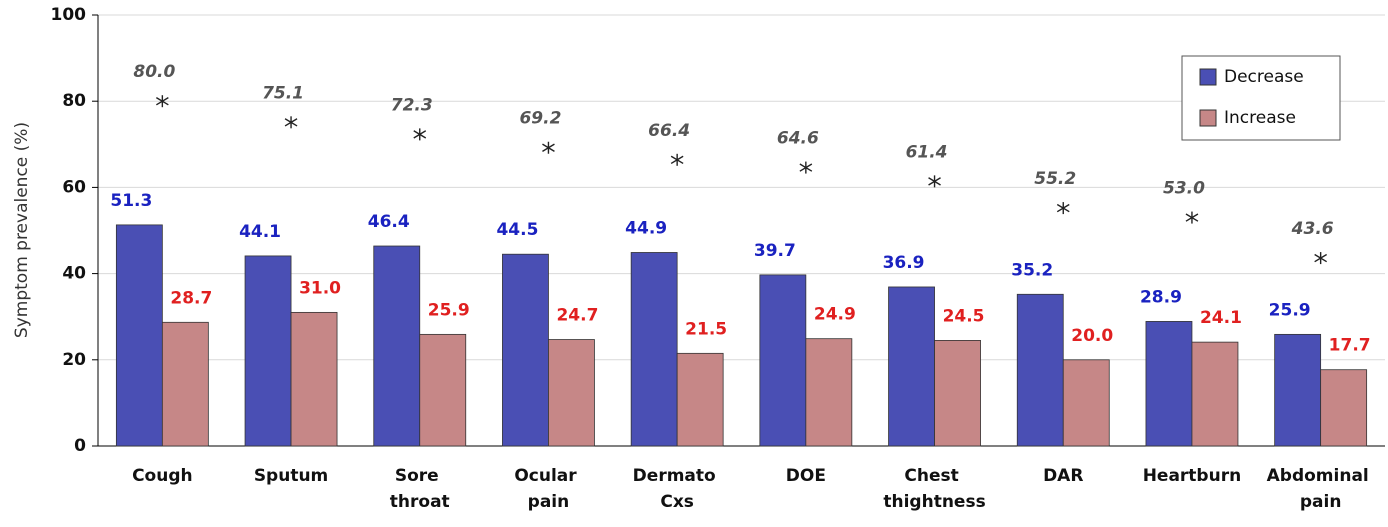 This screenshot has width=1388, height=527. I want to click on value-label: 28.7, so click(191, 298).